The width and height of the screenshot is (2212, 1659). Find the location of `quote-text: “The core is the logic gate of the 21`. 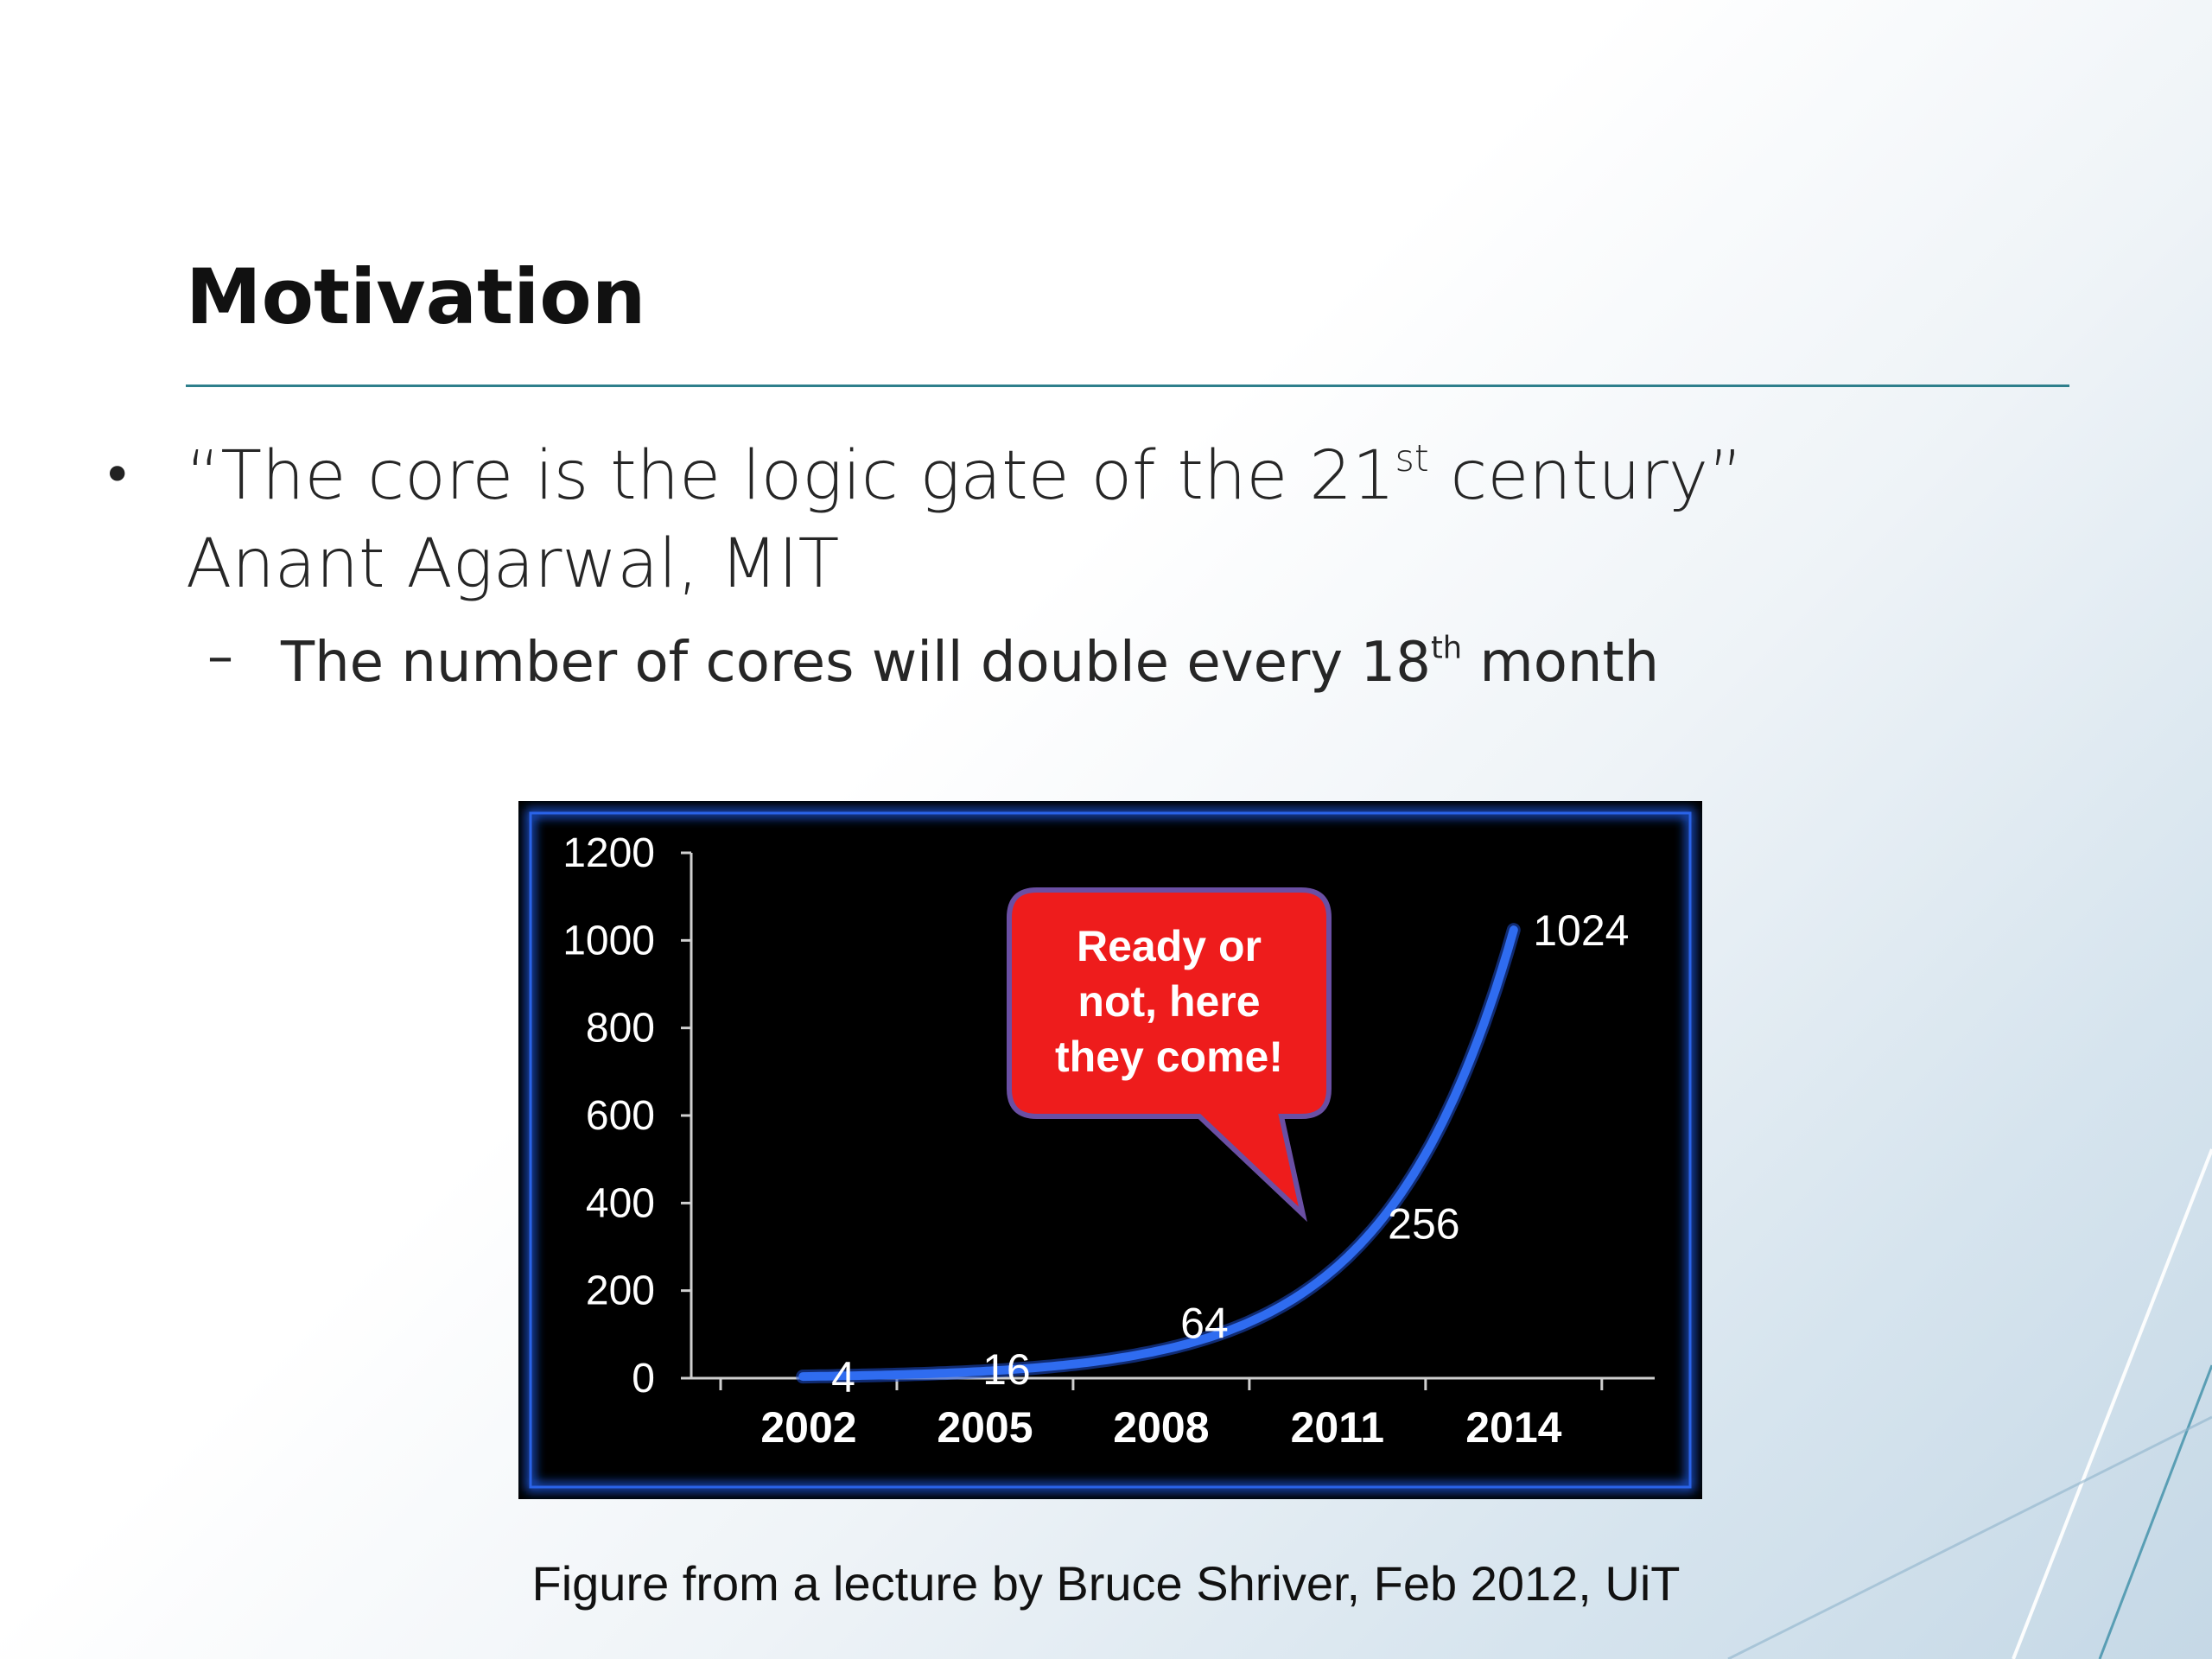

quote-text: “The core is the logic gate of the 21 is located at coordinates (790, 476).